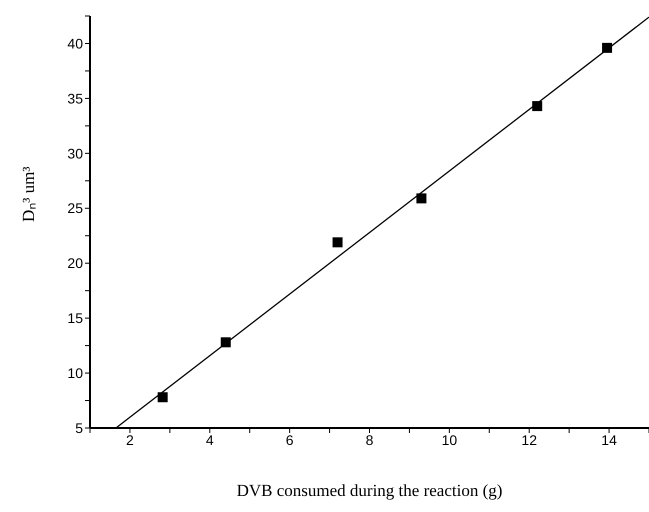  Describe the element at coordinates (75, 43) in the screenshot. I see `y-tick-label: 40` at that location.